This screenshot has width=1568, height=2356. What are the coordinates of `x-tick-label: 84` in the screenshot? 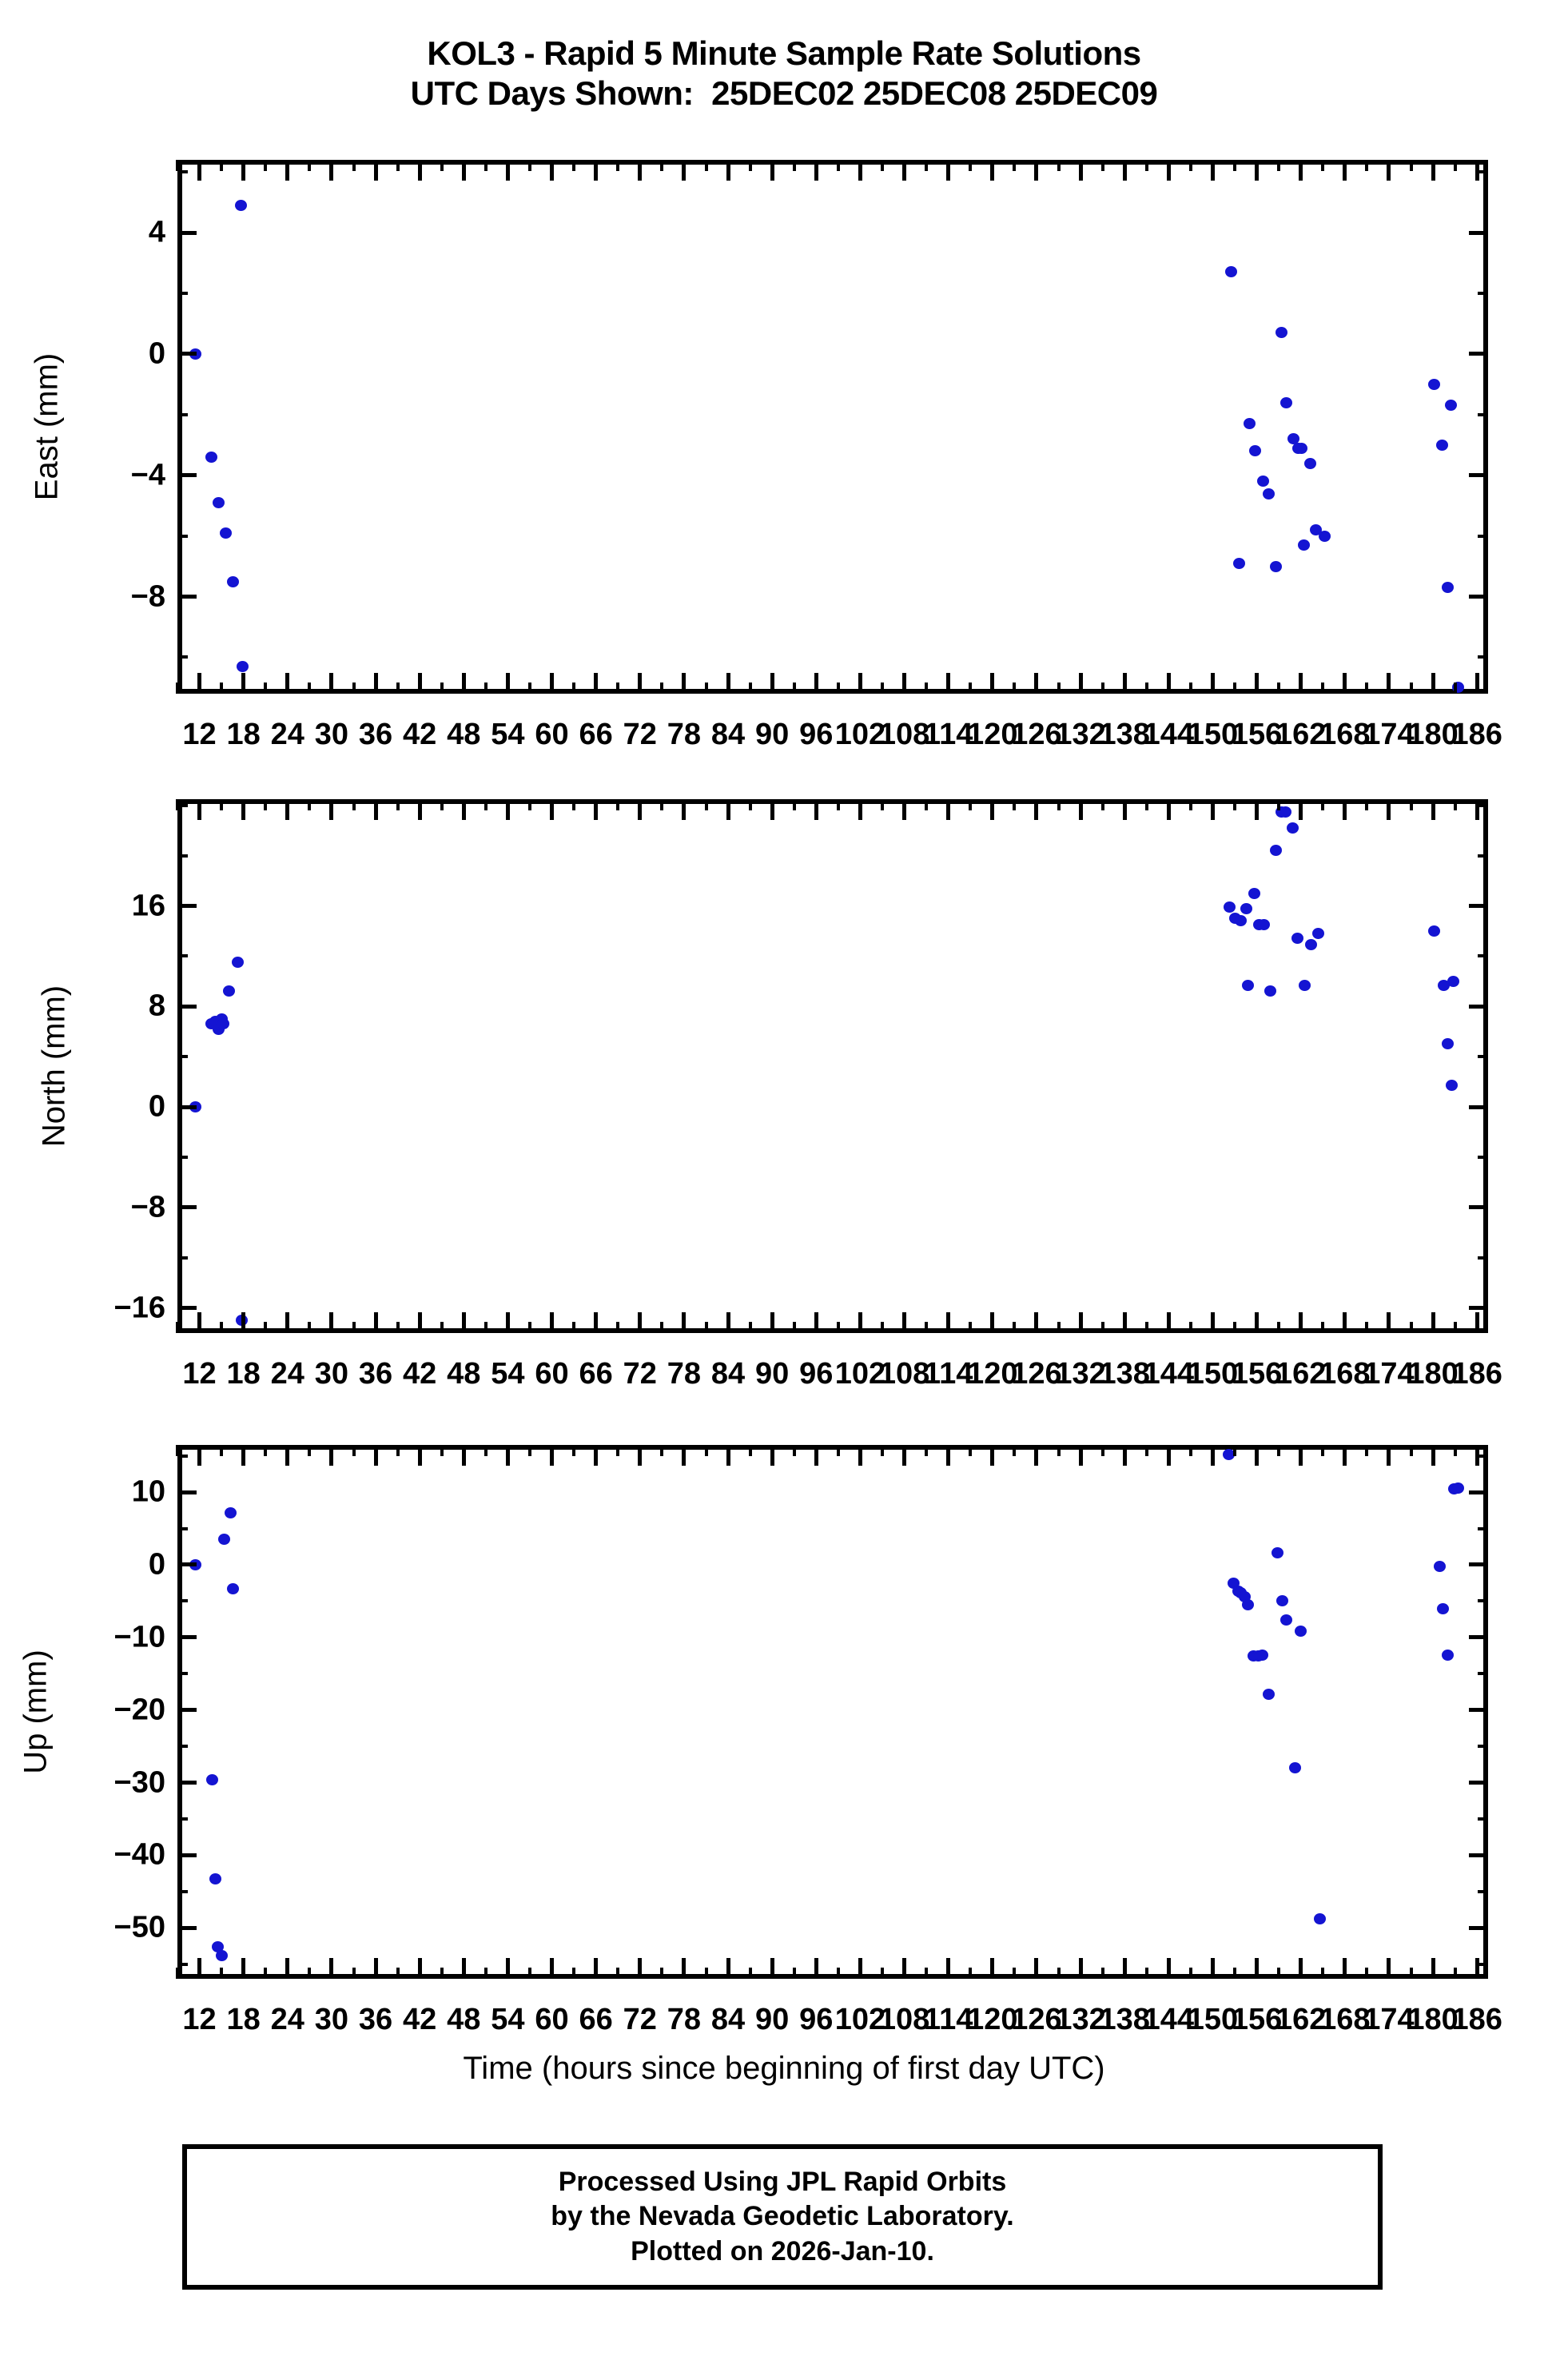 It's located at (728, 1374).